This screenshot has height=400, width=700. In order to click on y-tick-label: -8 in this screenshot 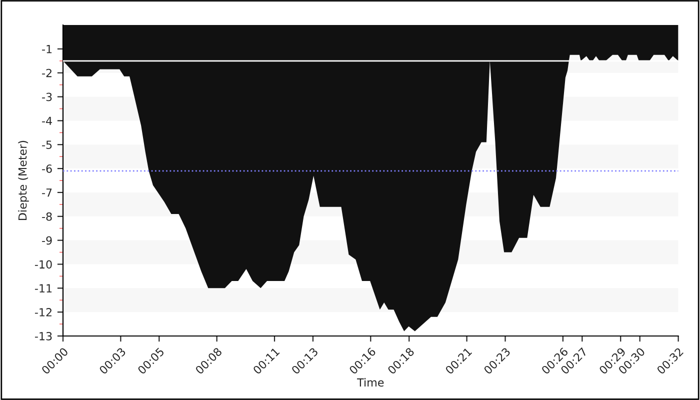, I will do `click(47, 216)`.